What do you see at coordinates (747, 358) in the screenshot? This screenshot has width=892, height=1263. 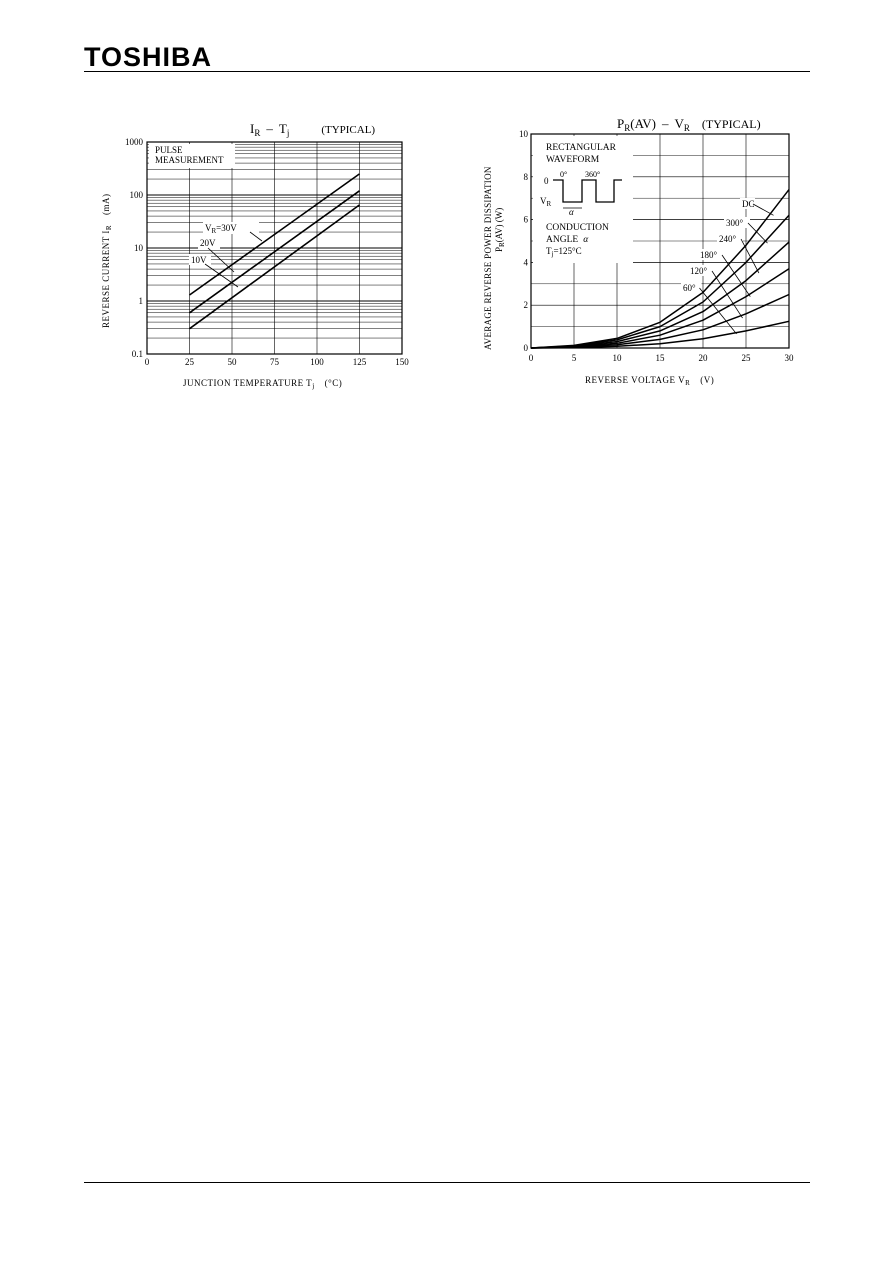 I see `chart2-x-tick-label: 25` at bounding box center [747, 358].